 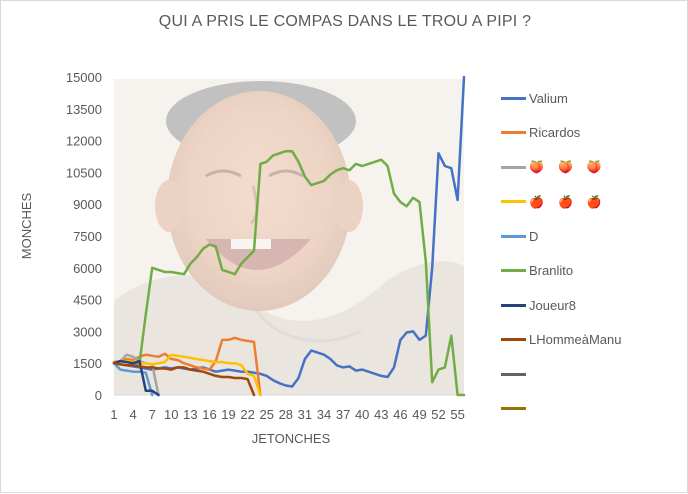 What do you see at coordinates (266, 414) in the screenshot?
I see `x-tick-label: 25` at bounding box center [266, 414].